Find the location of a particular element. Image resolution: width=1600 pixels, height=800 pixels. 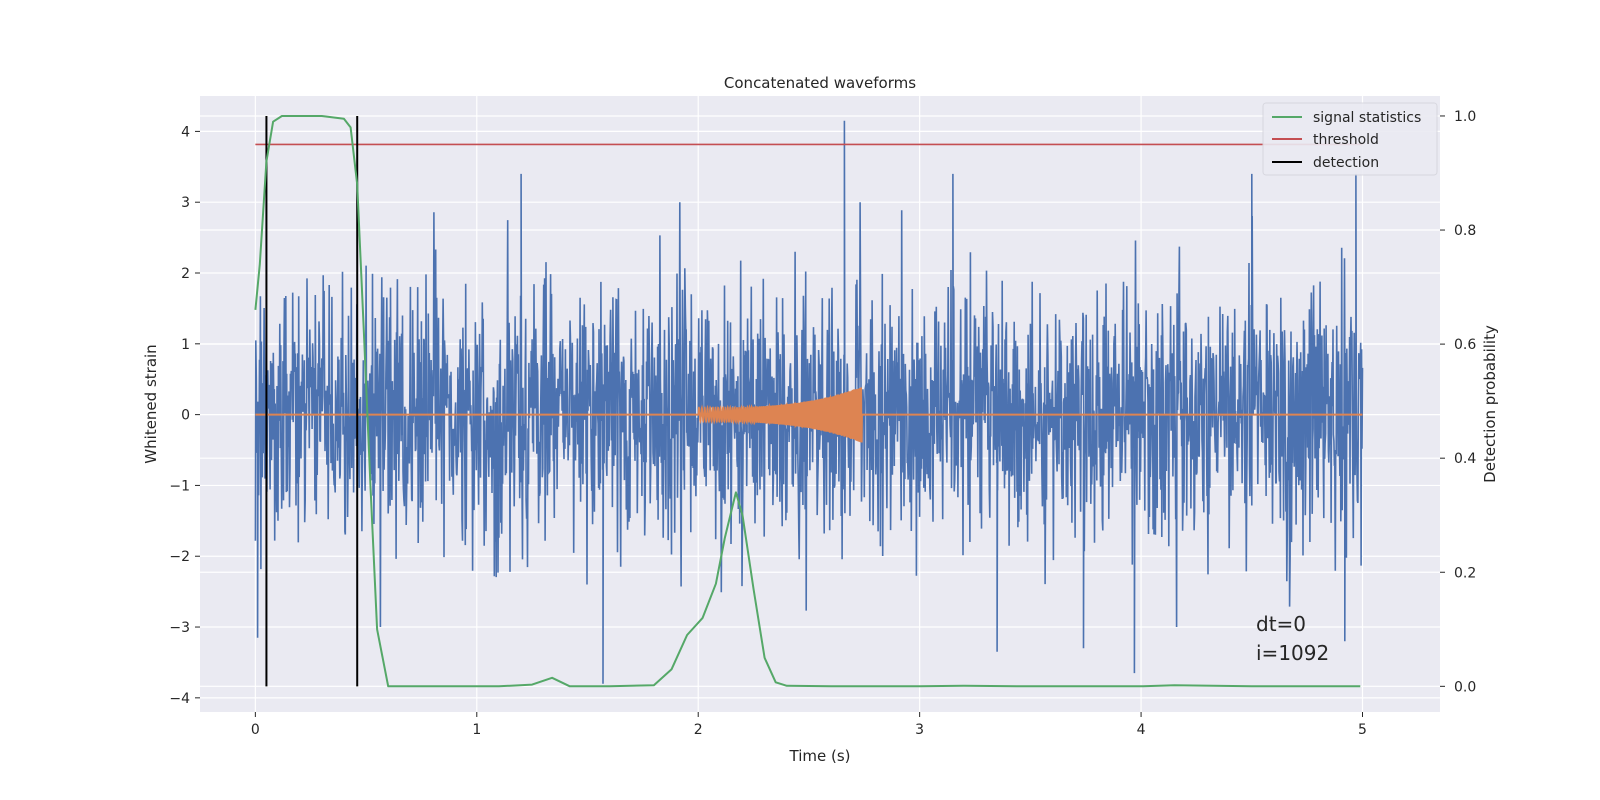

x-axis-ticks: 0 1 2 3 4 5 is located at coordinates (809, 725).